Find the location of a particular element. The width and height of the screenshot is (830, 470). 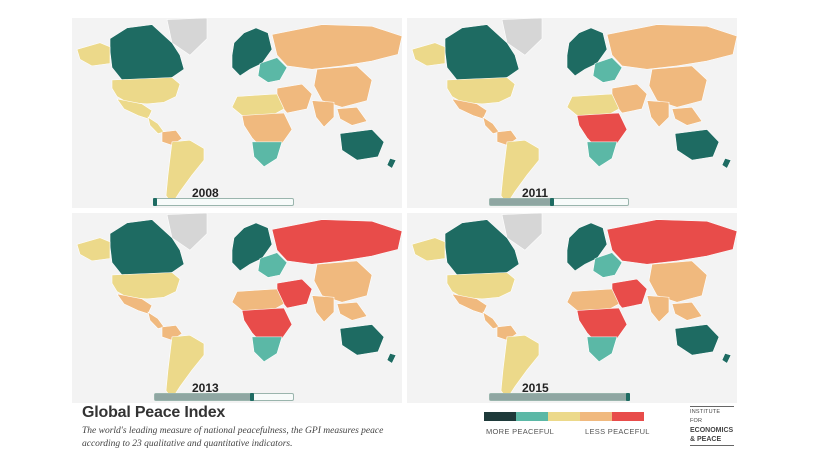

logo-line-3: & PEACE is located at coordinates (706, 439).